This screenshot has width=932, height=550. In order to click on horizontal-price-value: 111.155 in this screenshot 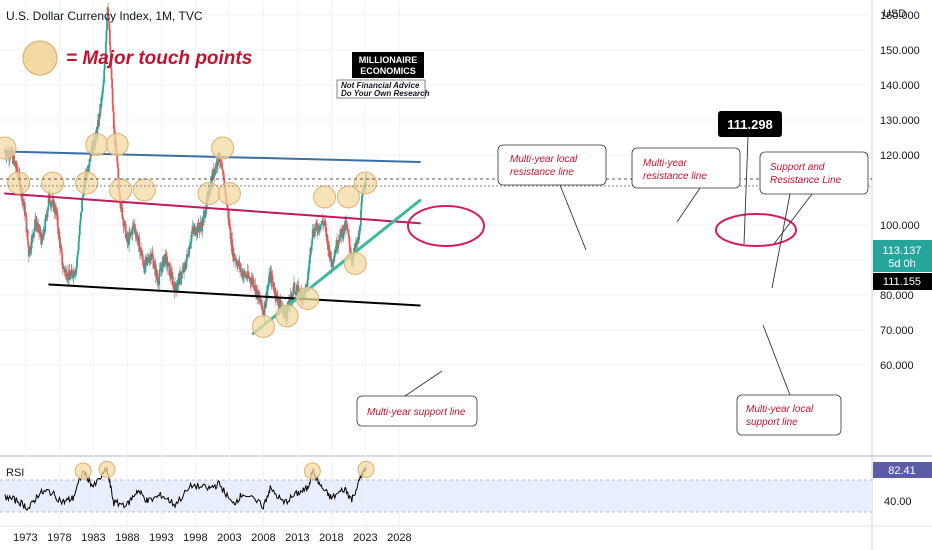, I will do `click(902, 282)`.